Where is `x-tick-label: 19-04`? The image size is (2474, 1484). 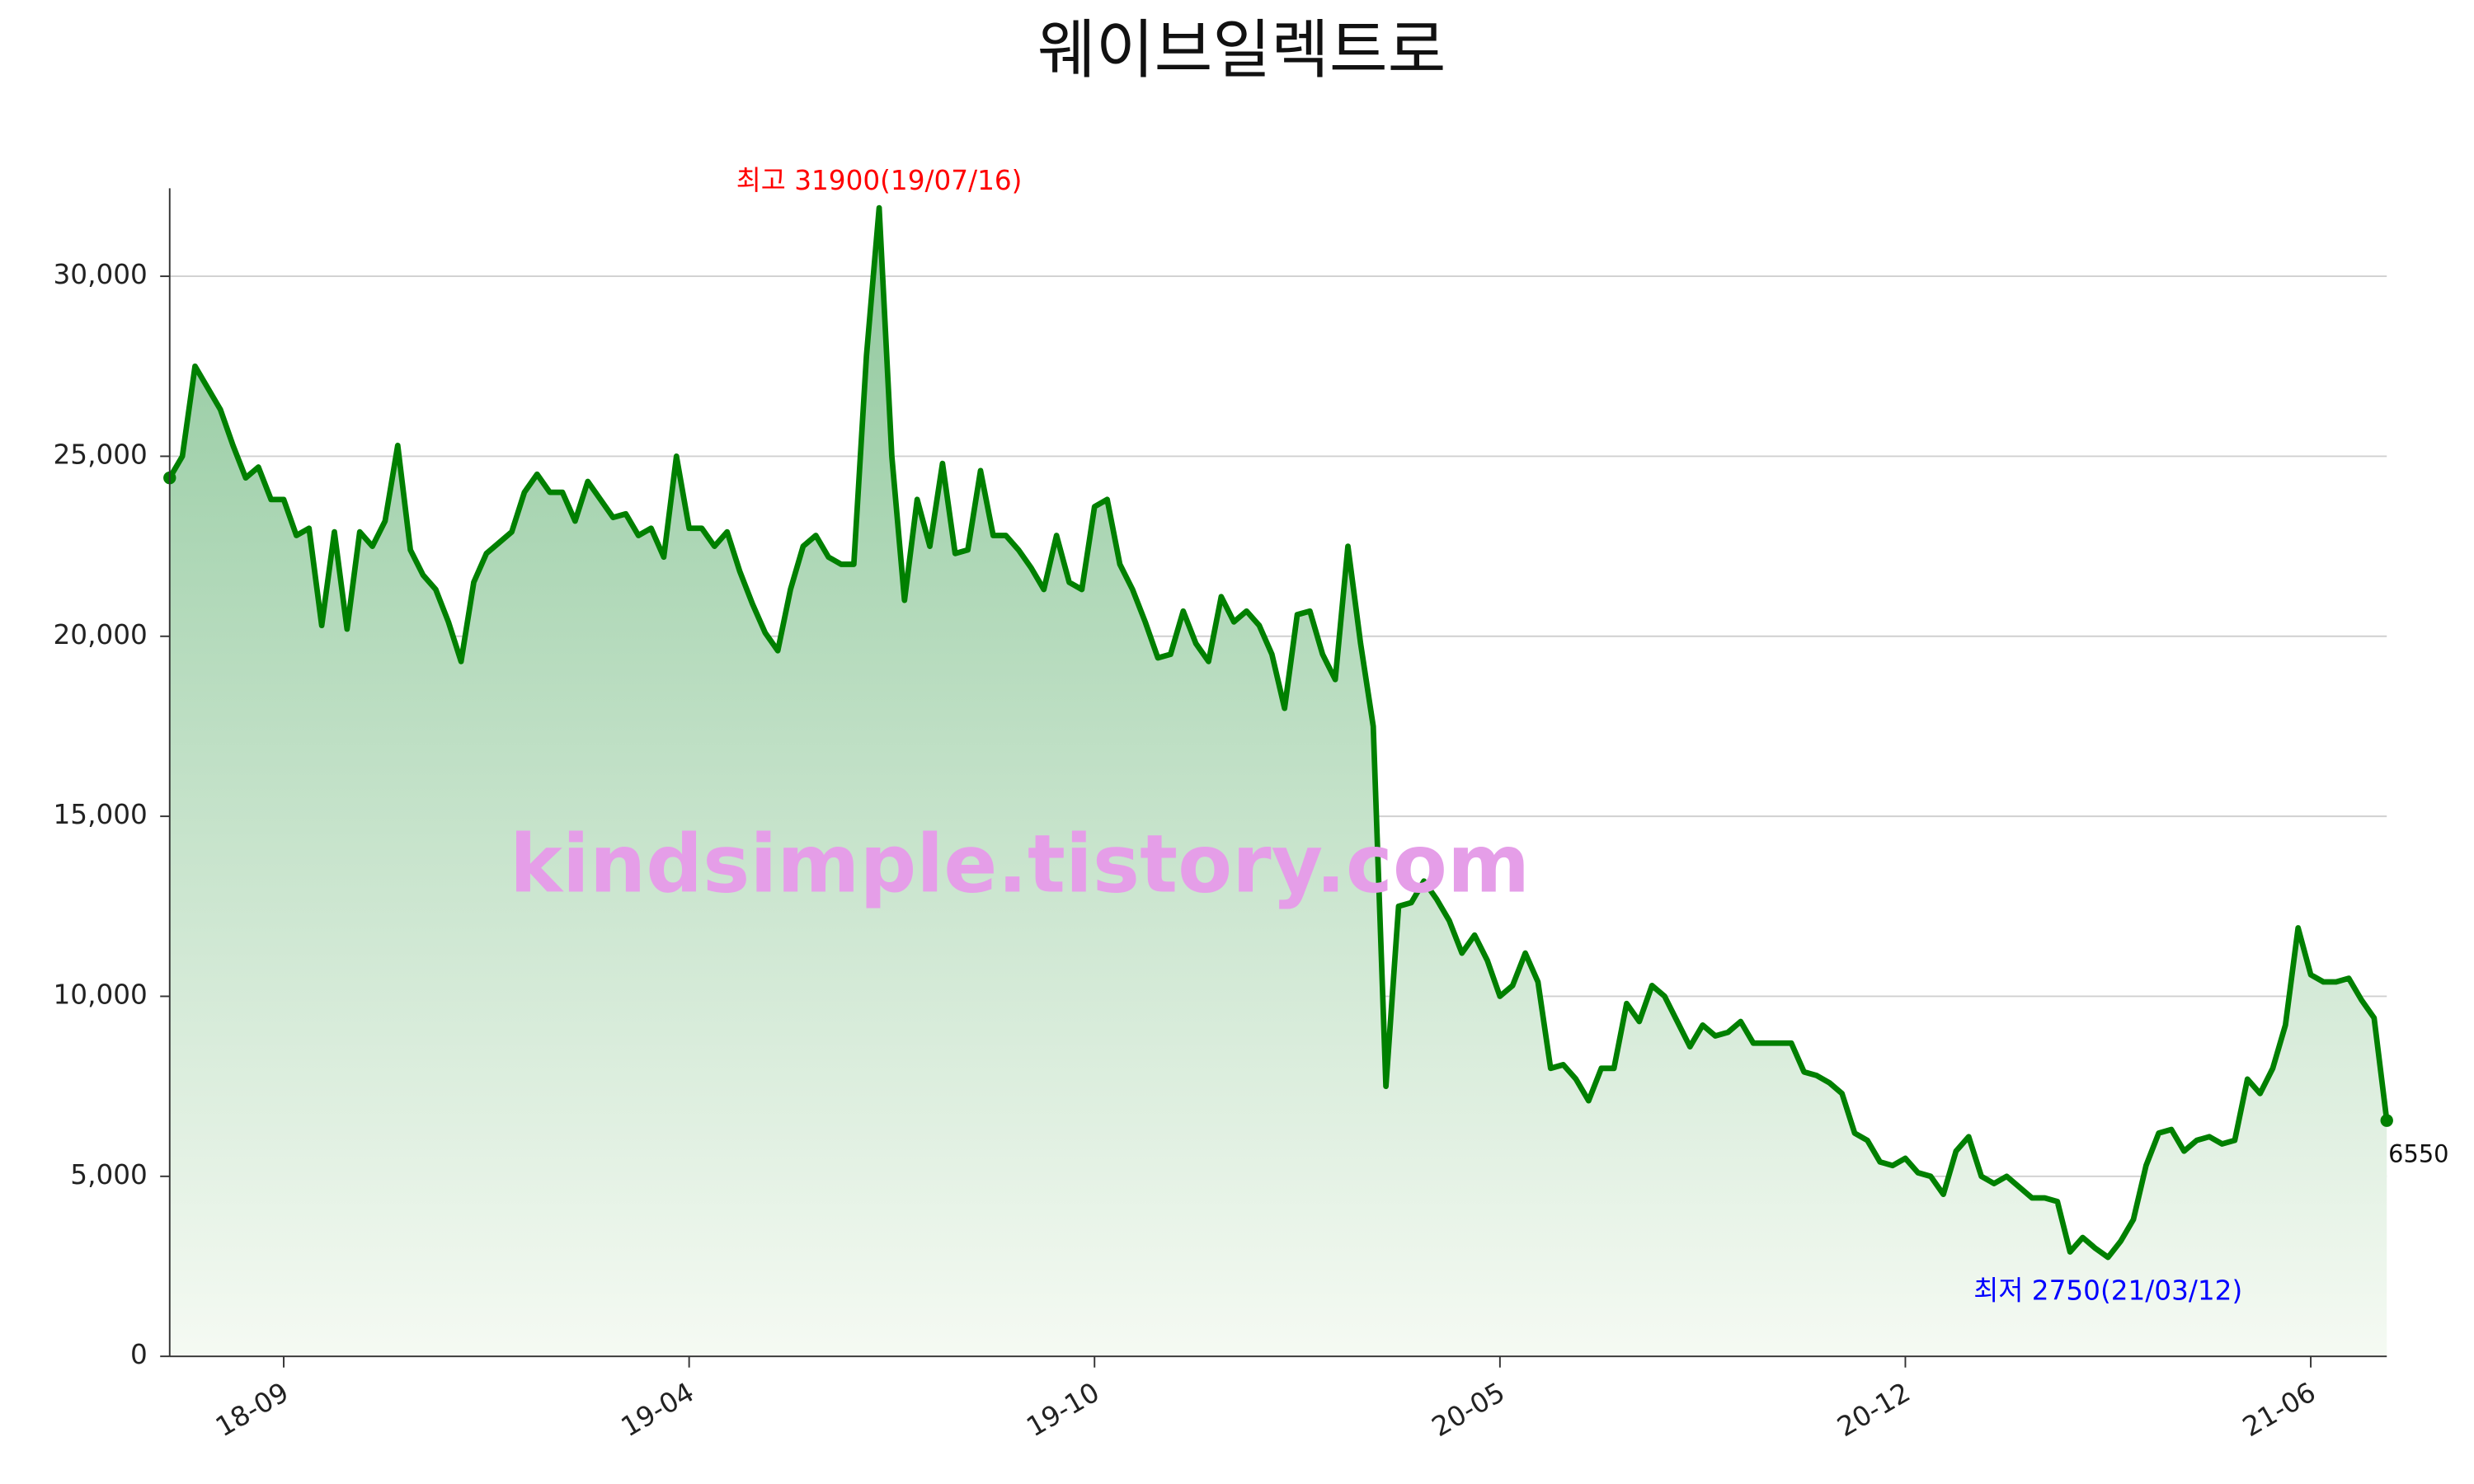
x-tick-label: 19-04 is located at coordinates (657, 1409).